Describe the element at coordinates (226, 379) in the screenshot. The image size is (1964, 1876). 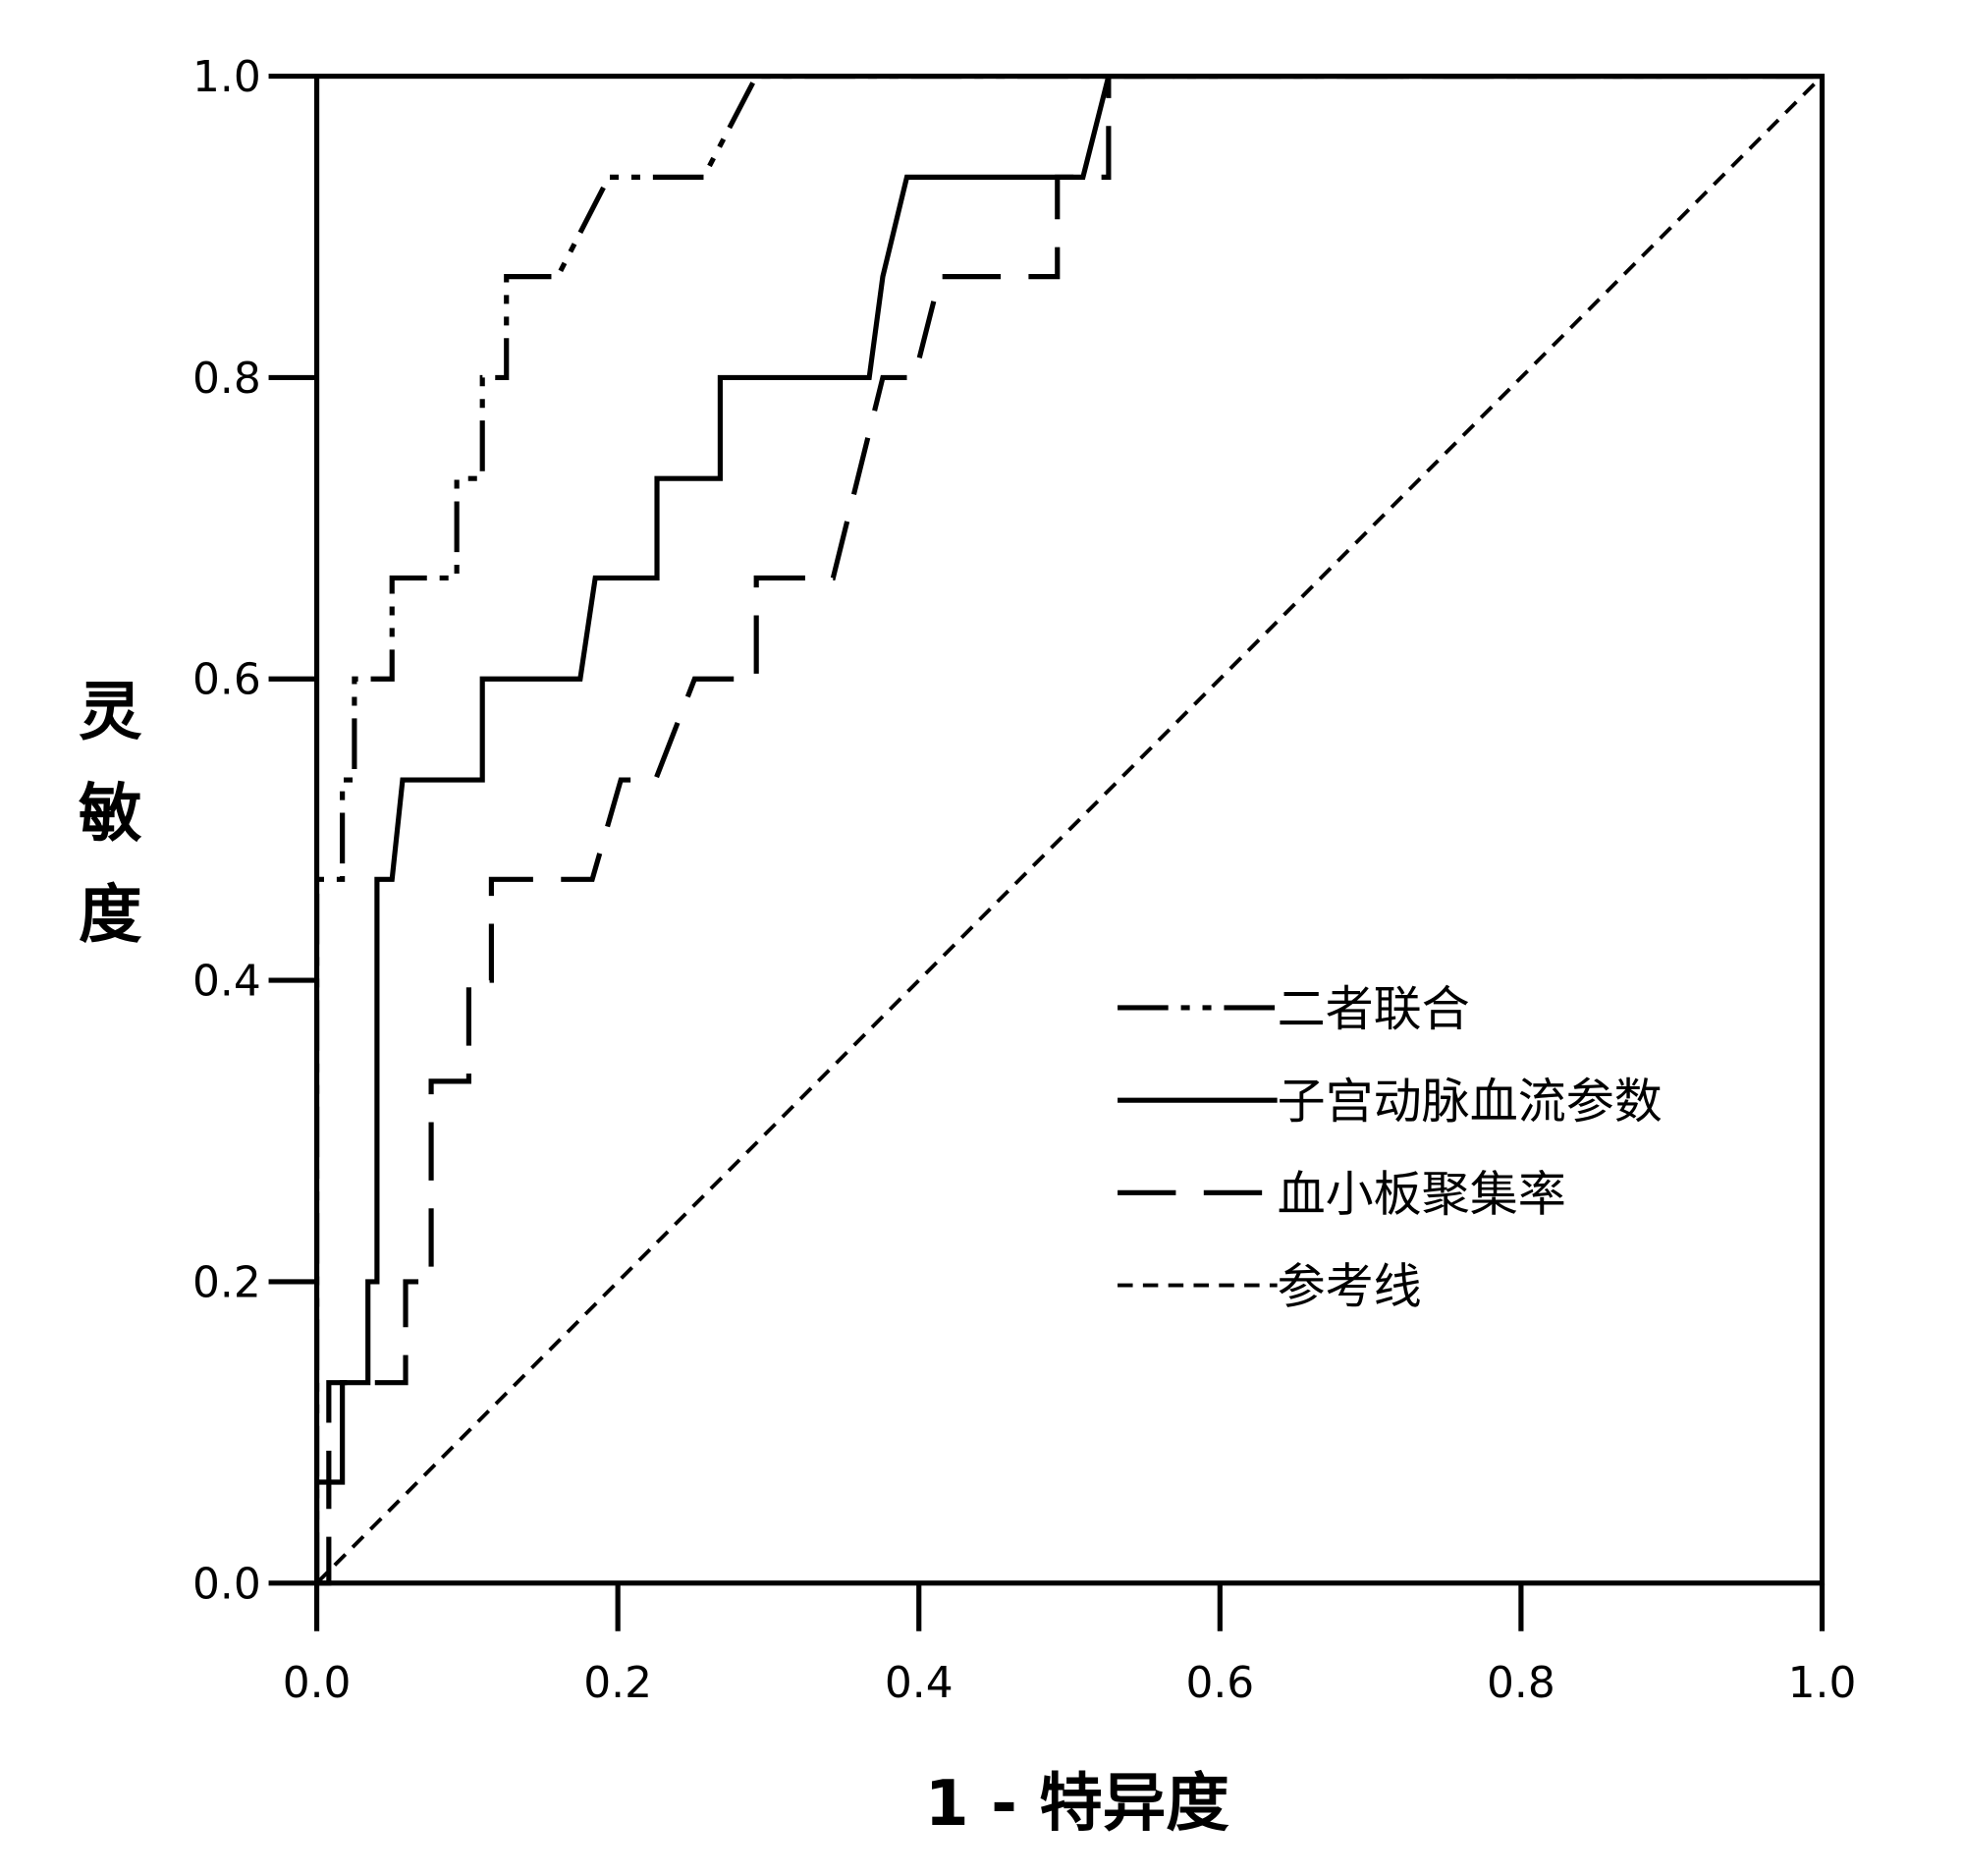
I see `y-tick-label: 0.8` at that location.